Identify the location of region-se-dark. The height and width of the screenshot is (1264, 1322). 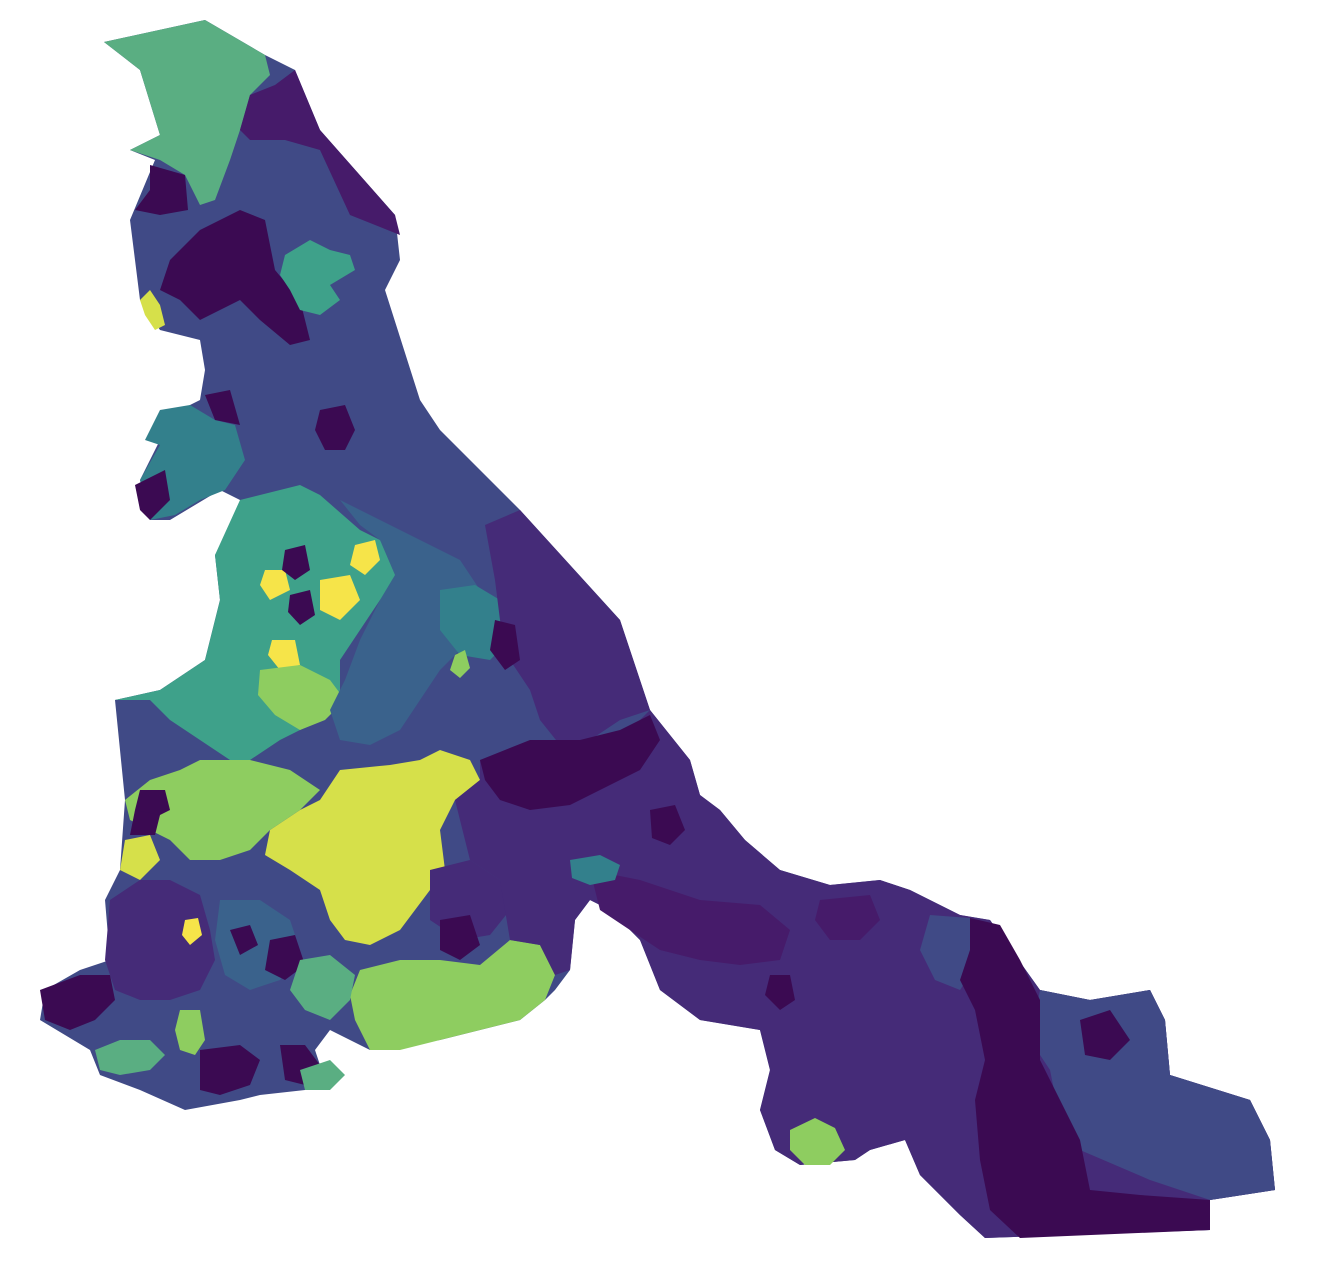
(460, 937).